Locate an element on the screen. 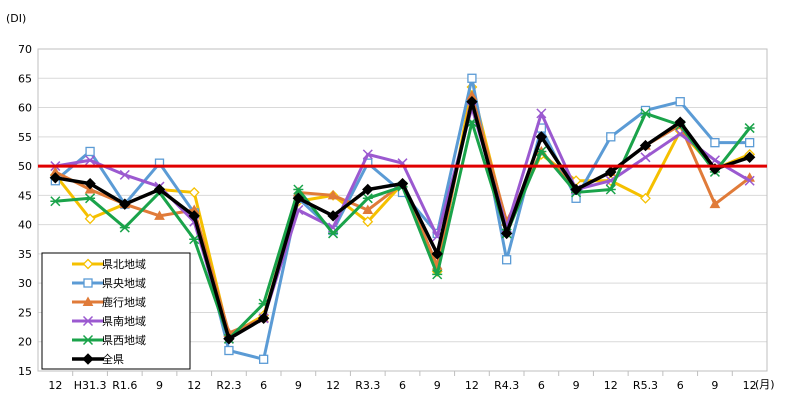 This screenshot has height=405, width=787. x-tick-label: R1.6 is located at coordinates (124, 385).